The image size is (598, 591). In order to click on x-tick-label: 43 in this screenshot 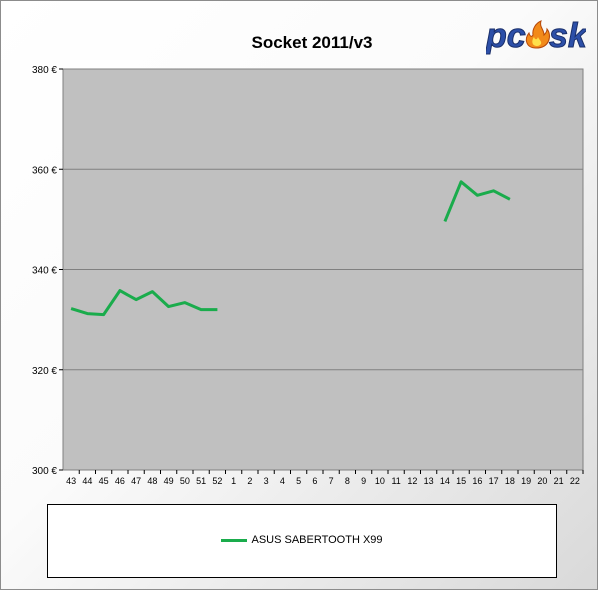, I will do `click(71, 481)`.